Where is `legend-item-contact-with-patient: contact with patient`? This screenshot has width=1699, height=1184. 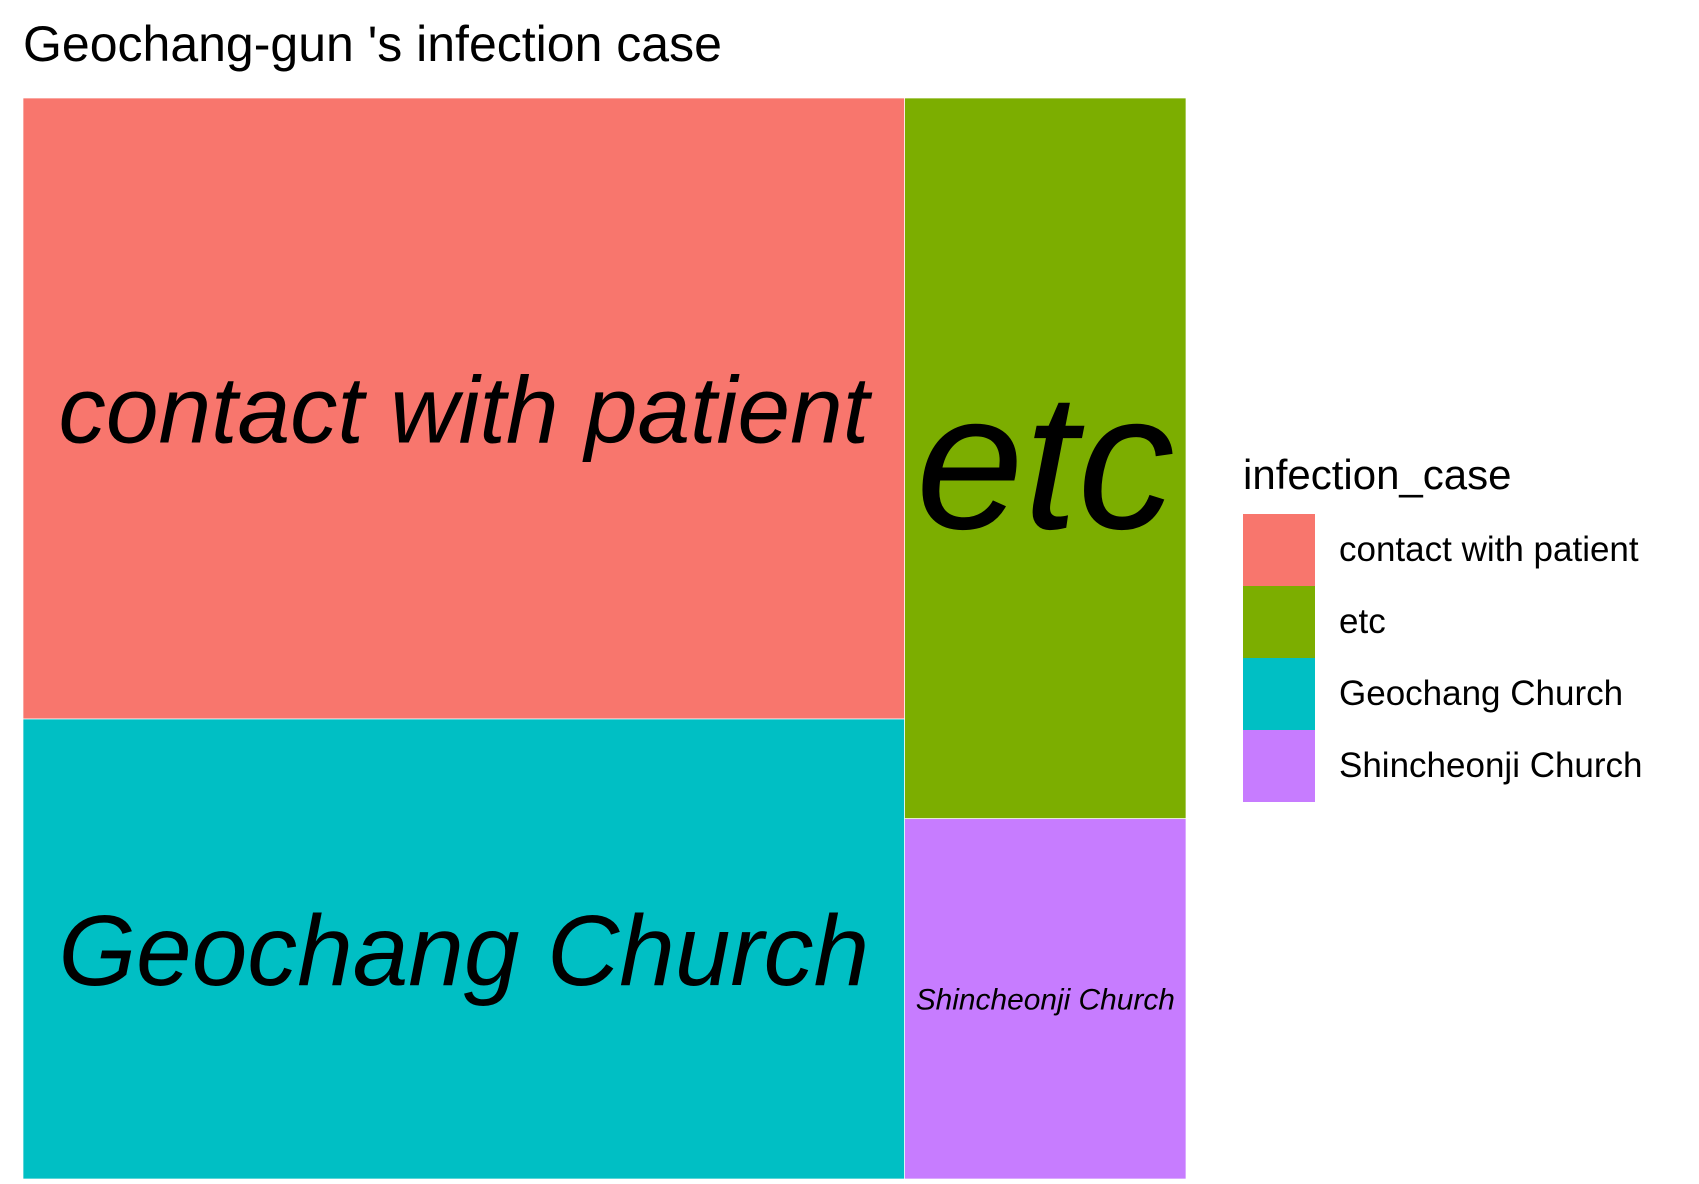 legend-item-contact-with-patient: contact with patient is located at coordinates (1443, 550).